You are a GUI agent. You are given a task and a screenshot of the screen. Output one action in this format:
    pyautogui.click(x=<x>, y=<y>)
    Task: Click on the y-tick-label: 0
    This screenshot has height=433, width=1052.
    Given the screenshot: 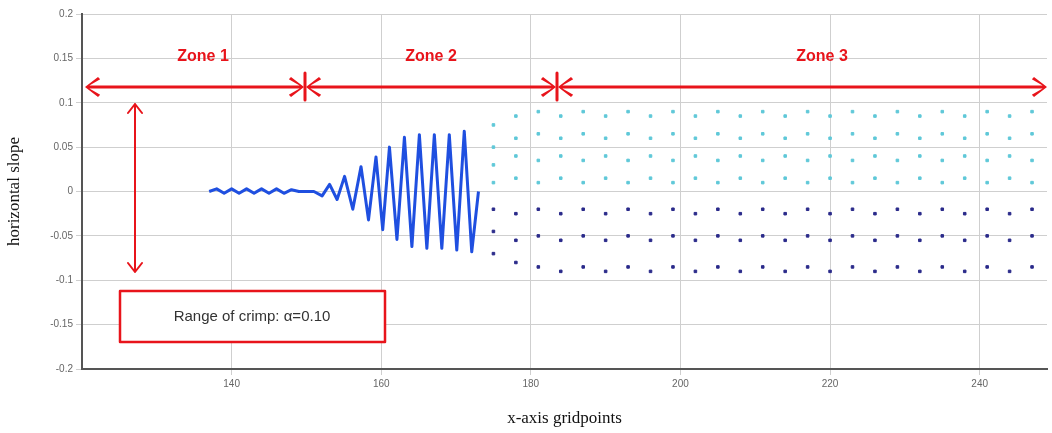 What is the action you would take?
    pyautogui.click(x=70, y=191)
    